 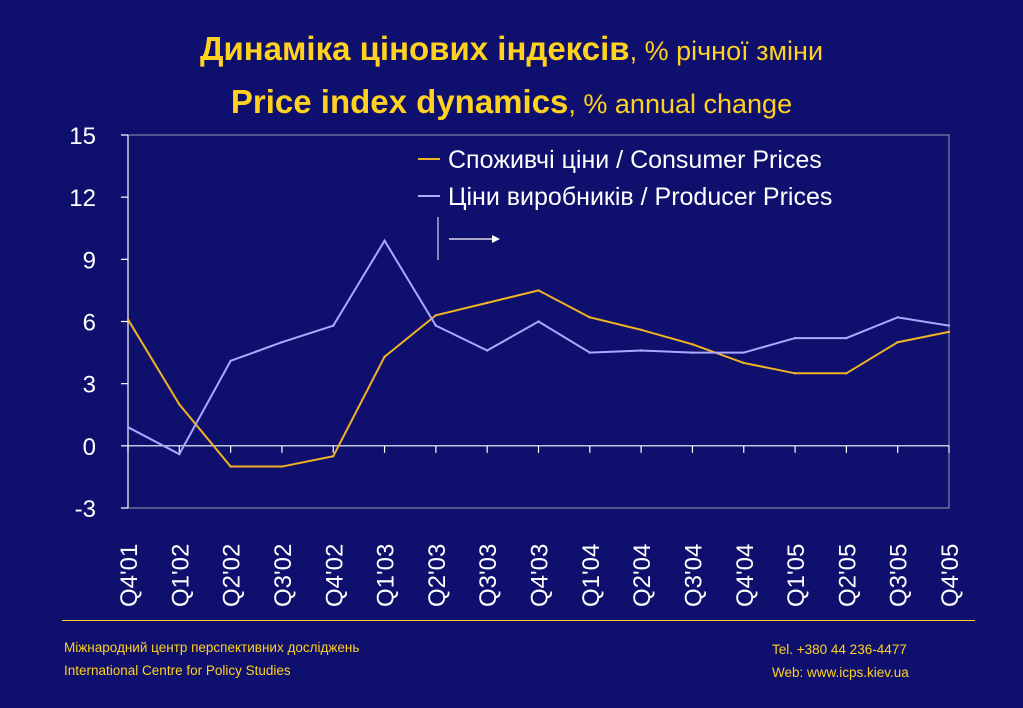 What do you see at coordinates (386, 575) in the screenshot?
I see `x-tick-label: Q1'03` at bounding box center [386, 575].